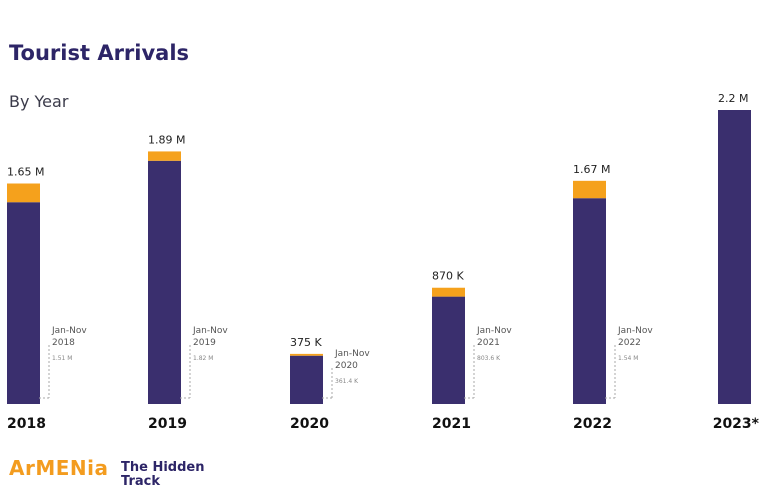 Image resolution: width=762 pixels, height=490 pixels. Describe the element at coordinates (69, 331) in the screenshot. I see `note-period-0: Jan-Nov` at that location.